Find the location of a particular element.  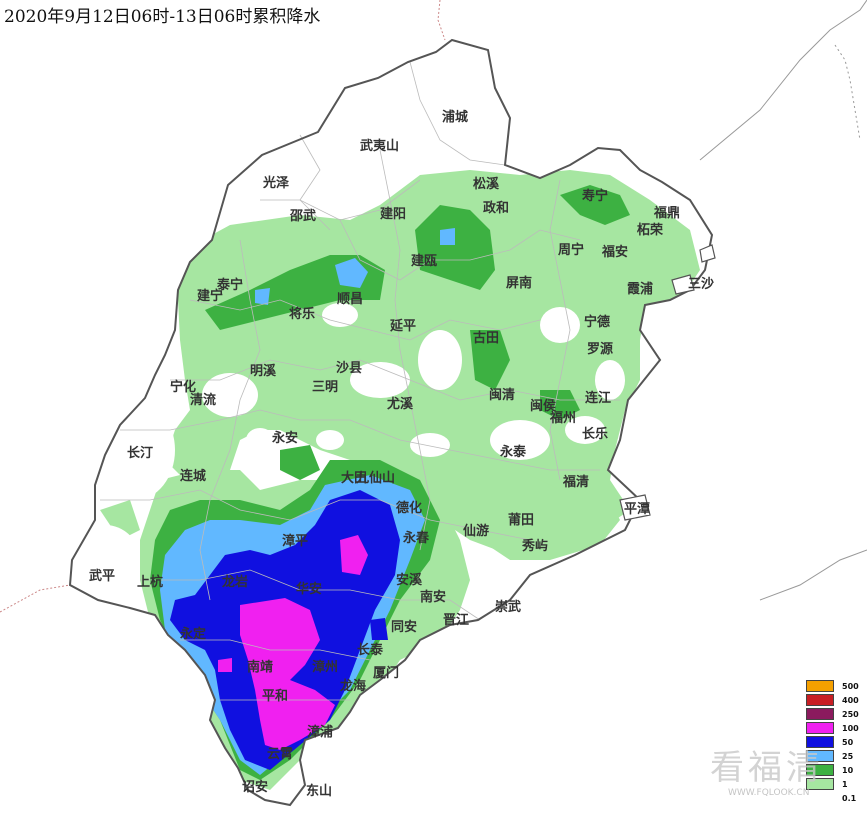

city-label: 明溪 is located at coordinates (263, 371).